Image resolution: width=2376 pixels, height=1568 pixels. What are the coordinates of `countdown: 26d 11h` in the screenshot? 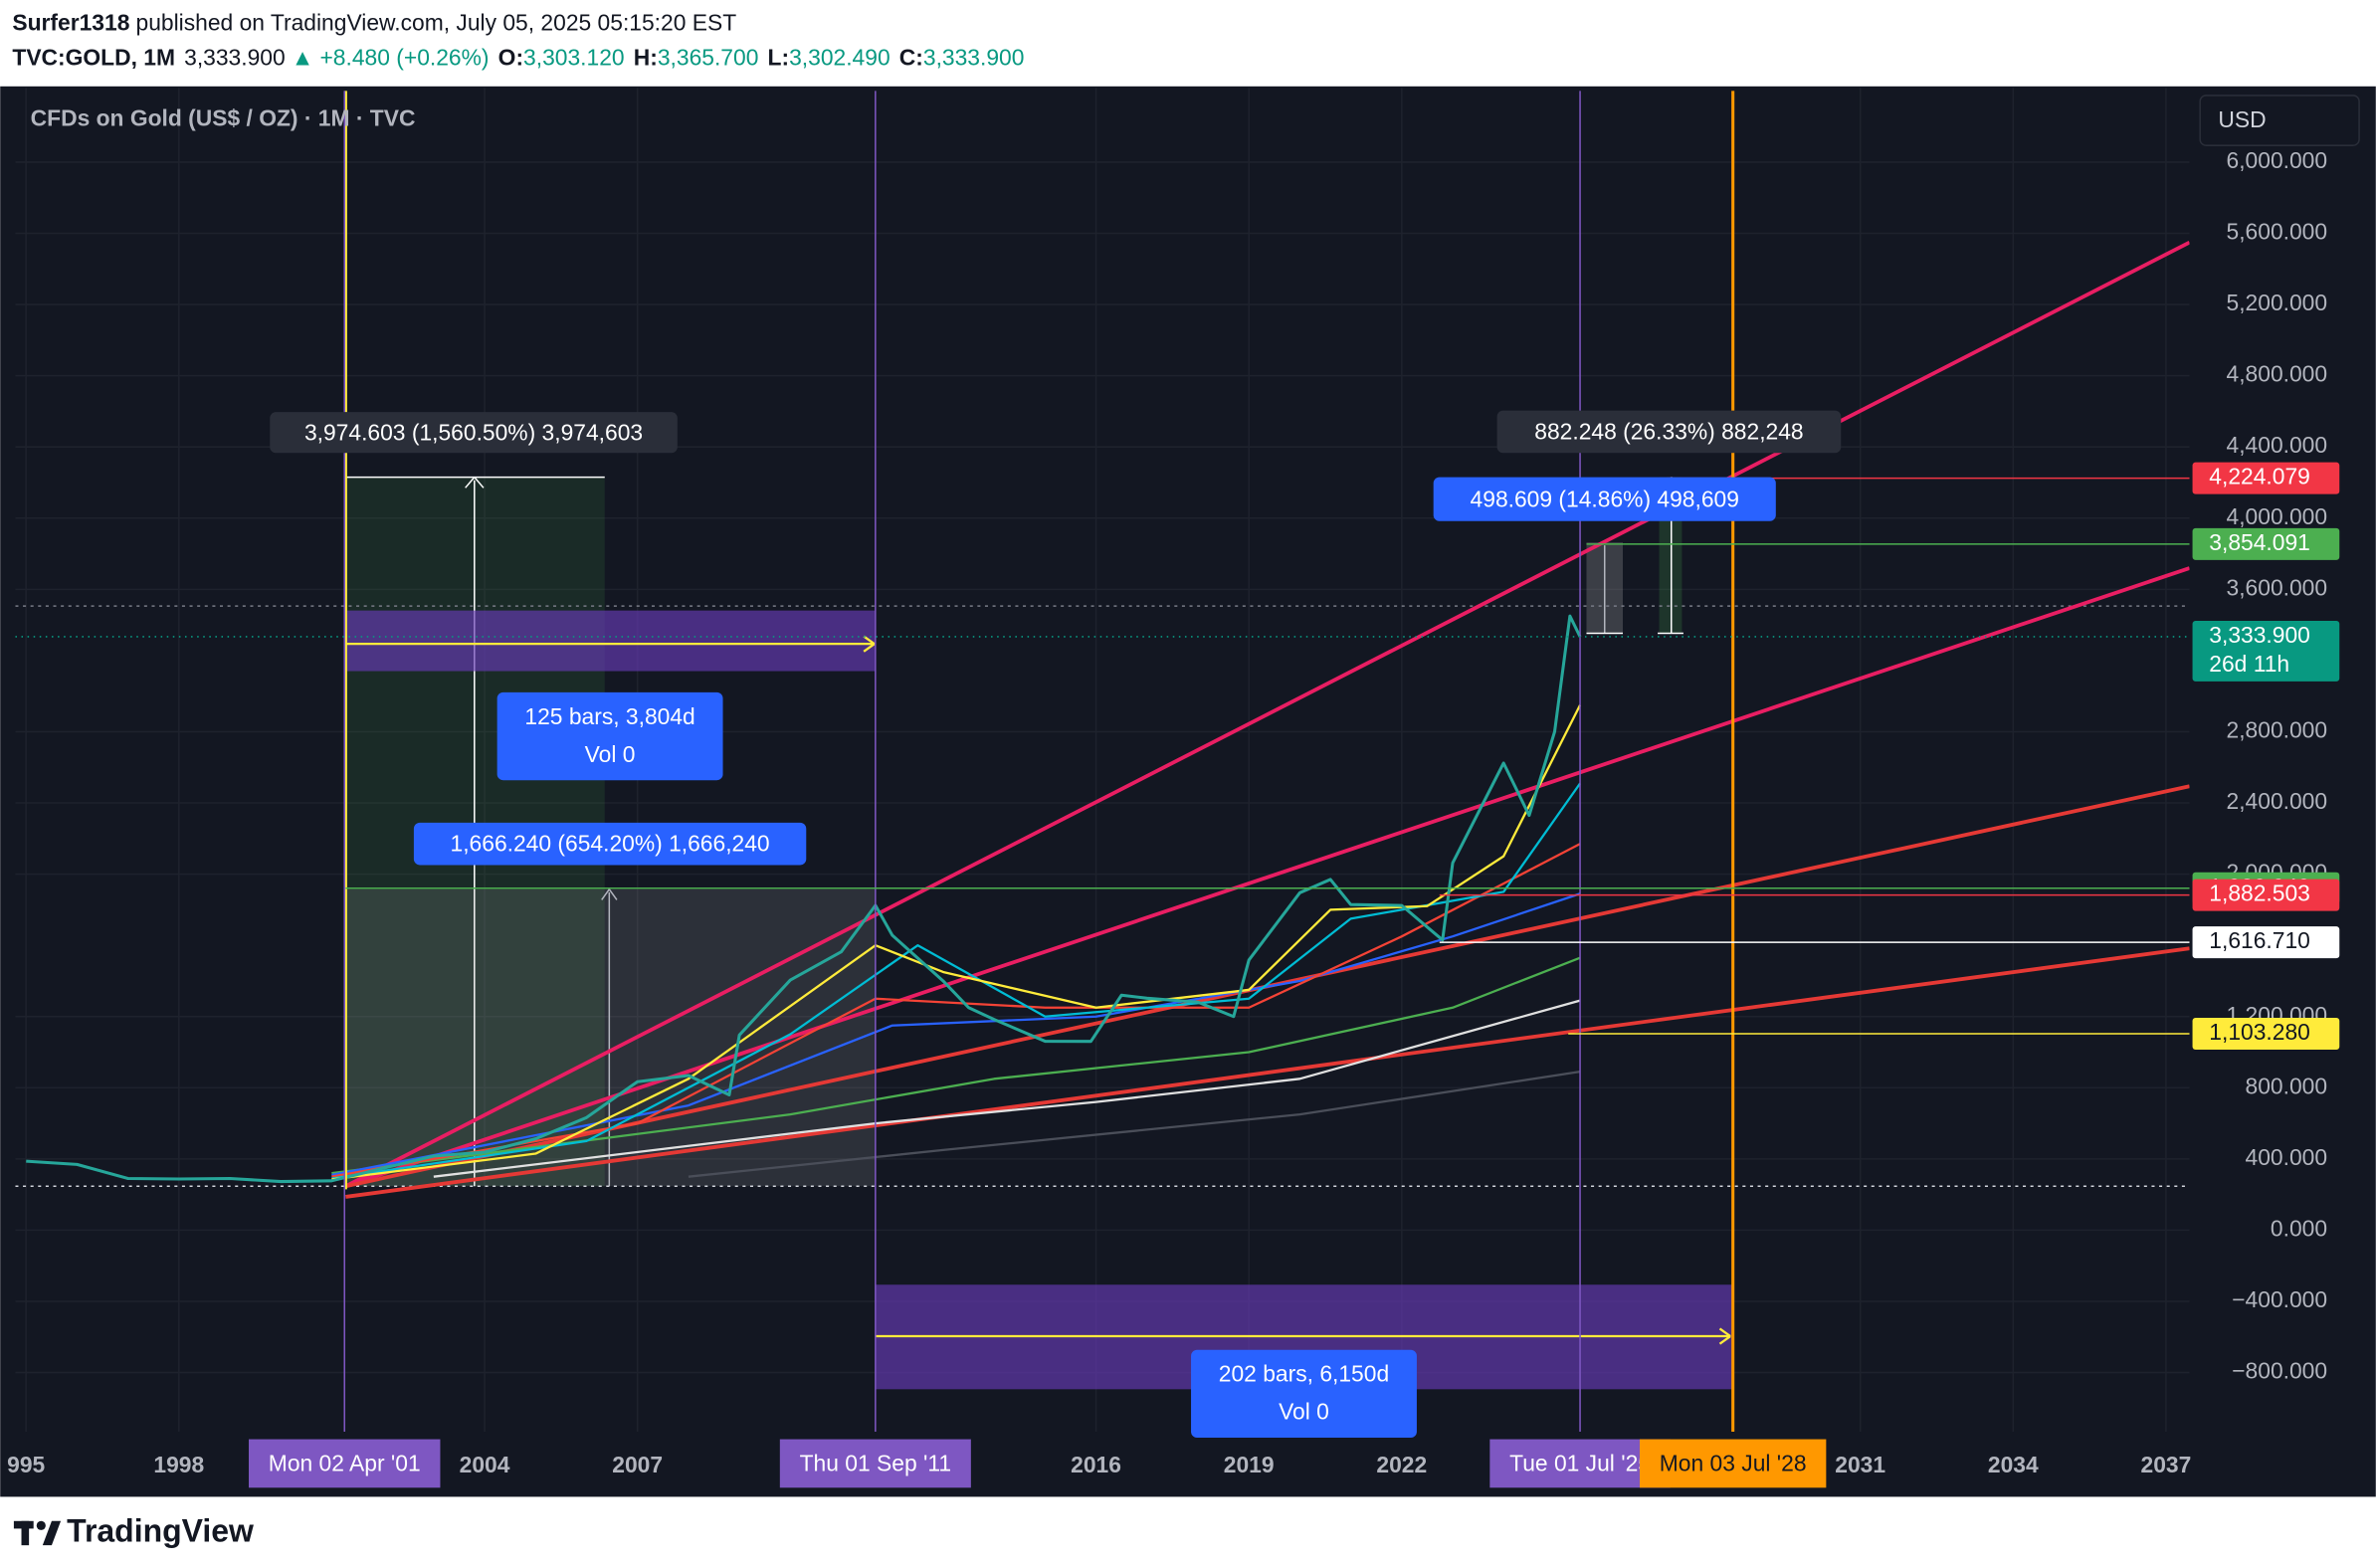 It's located at (2249, 664).